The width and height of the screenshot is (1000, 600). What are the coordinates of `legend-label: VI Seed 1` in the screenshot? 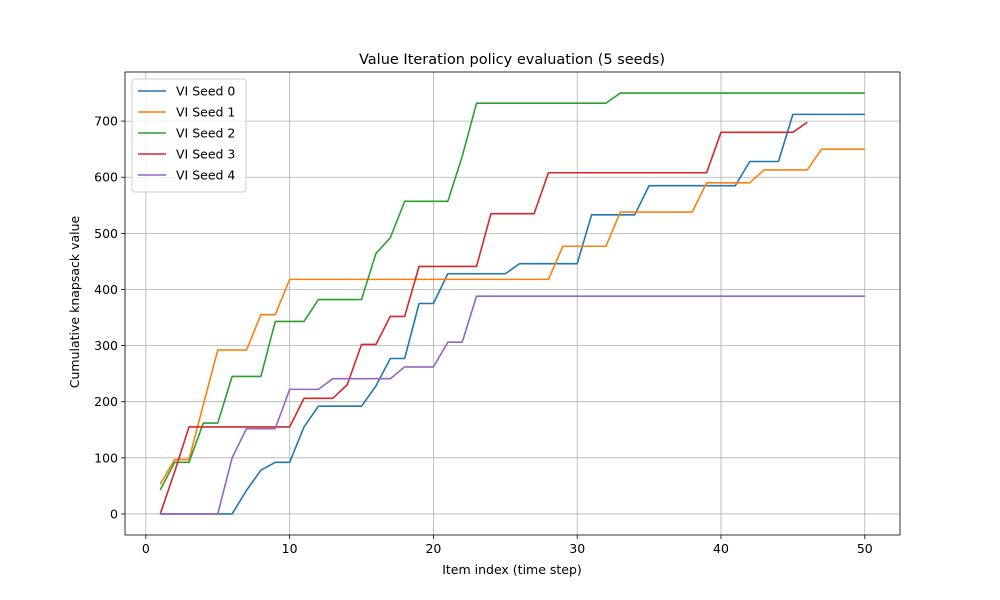 It's located at (205, 112).